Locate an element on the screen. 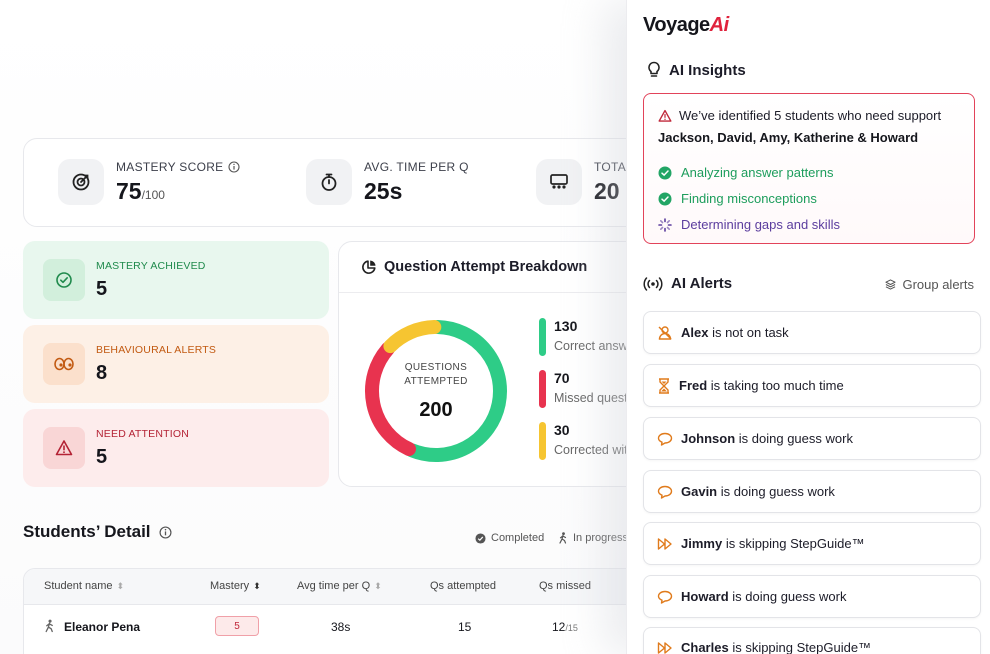 The height and width of the screenshot is (654, 990). stat-value: 25s is located at coordinates (383, 190).